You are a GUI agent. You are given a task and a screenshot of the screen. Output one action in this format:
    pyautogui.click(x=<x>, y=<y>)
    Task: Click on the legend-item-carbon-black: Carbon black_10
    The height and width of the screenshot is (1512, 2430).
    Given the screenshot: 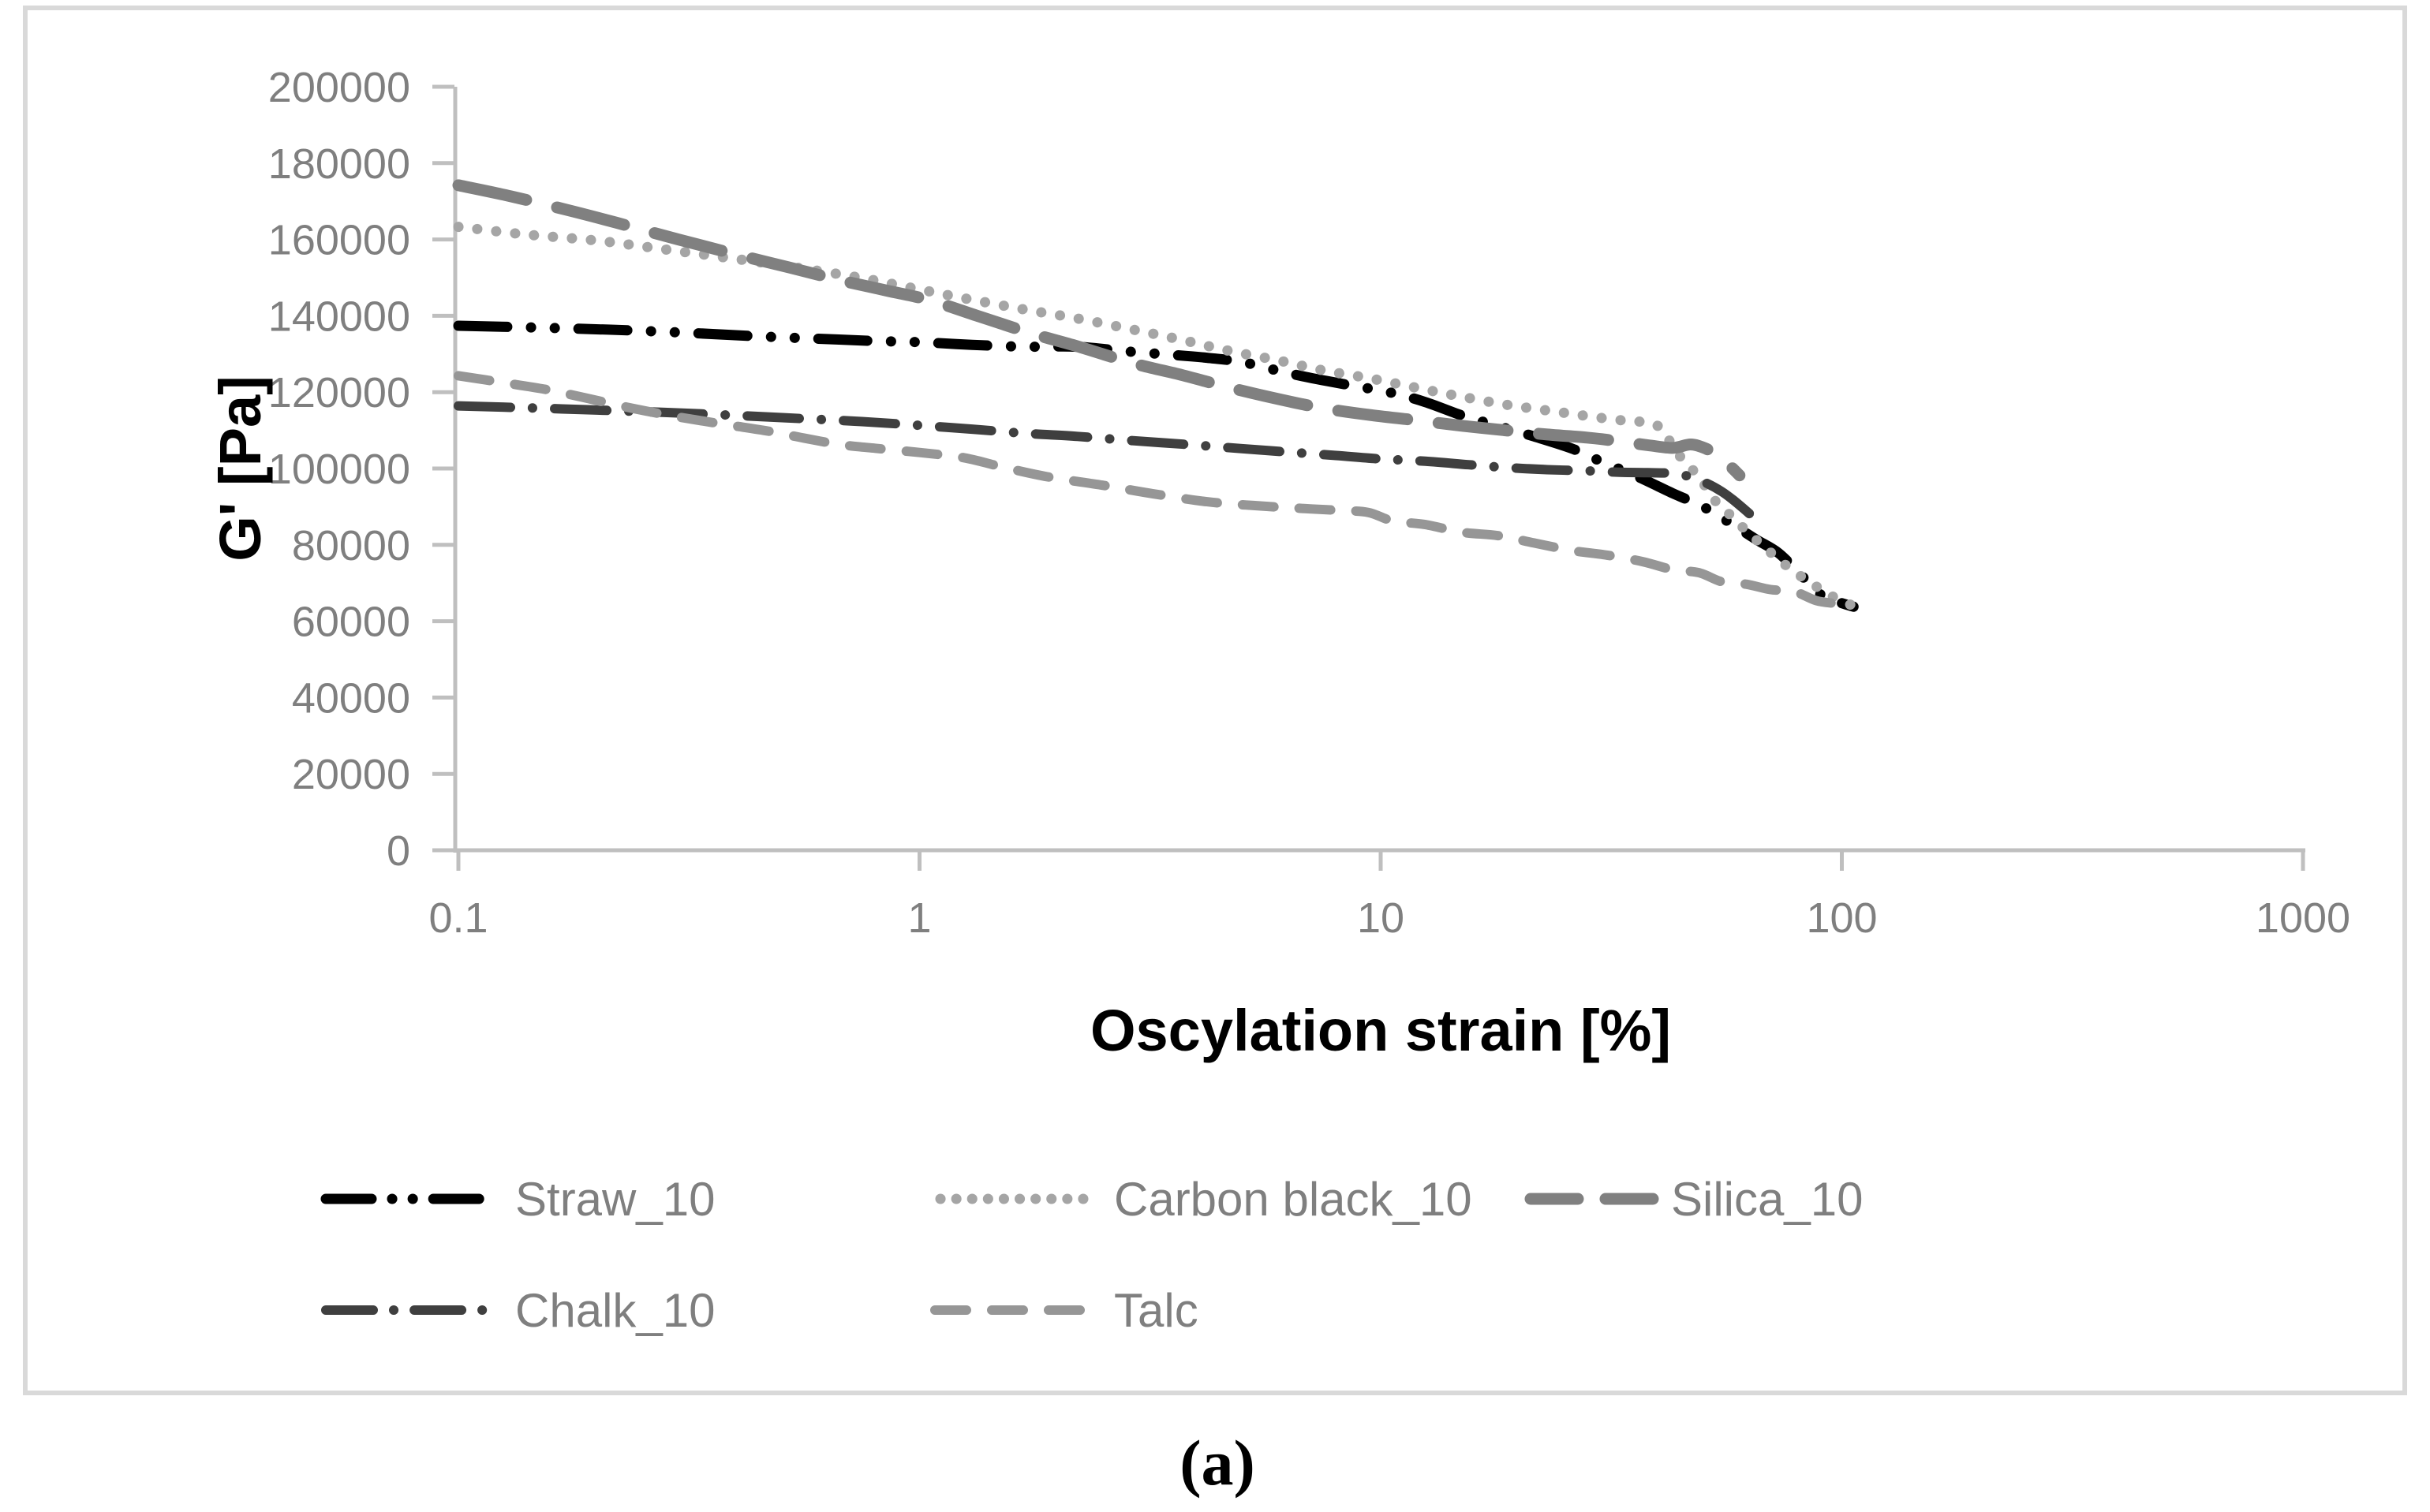 What is the action you would take?
    pyautogui.click(x=1203, y=1199)
    